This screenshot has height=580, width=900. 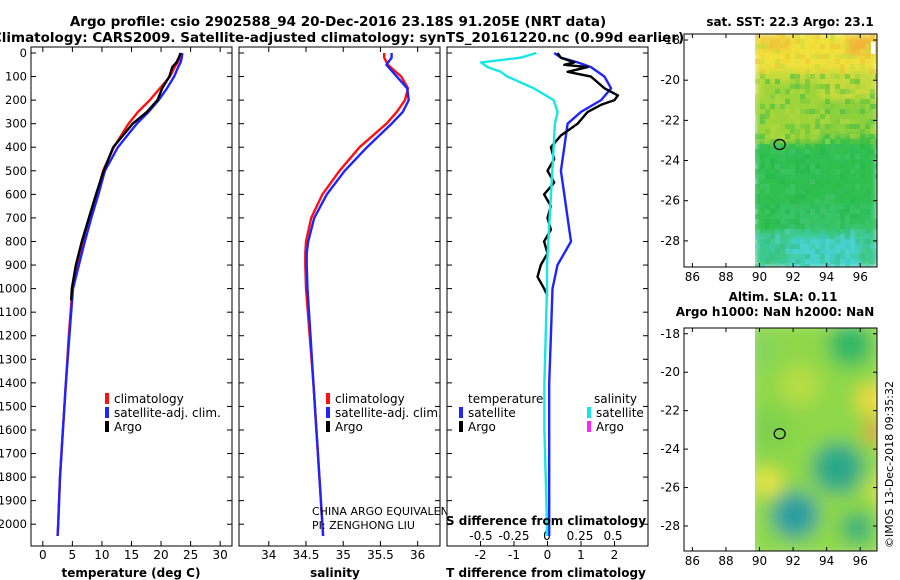 I want to click on temperature-legend: climatology satellite-adj. clim. Argo, so click(x=163, y=413).